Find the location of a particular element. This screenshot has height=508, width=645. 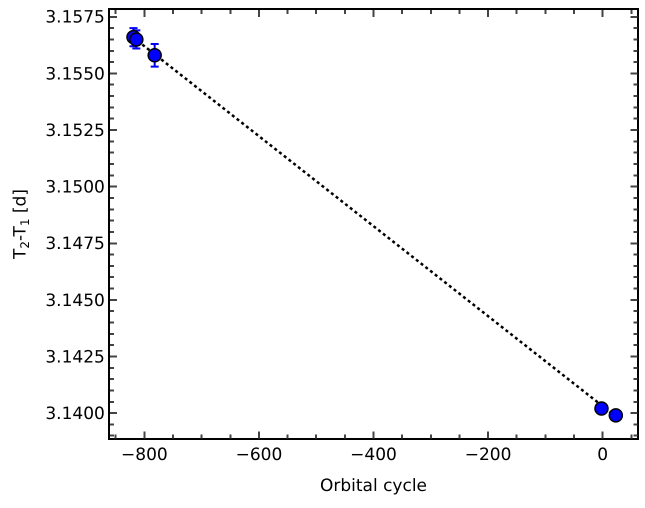

x-tick-label: −800 is located at coordinates (144, 455).